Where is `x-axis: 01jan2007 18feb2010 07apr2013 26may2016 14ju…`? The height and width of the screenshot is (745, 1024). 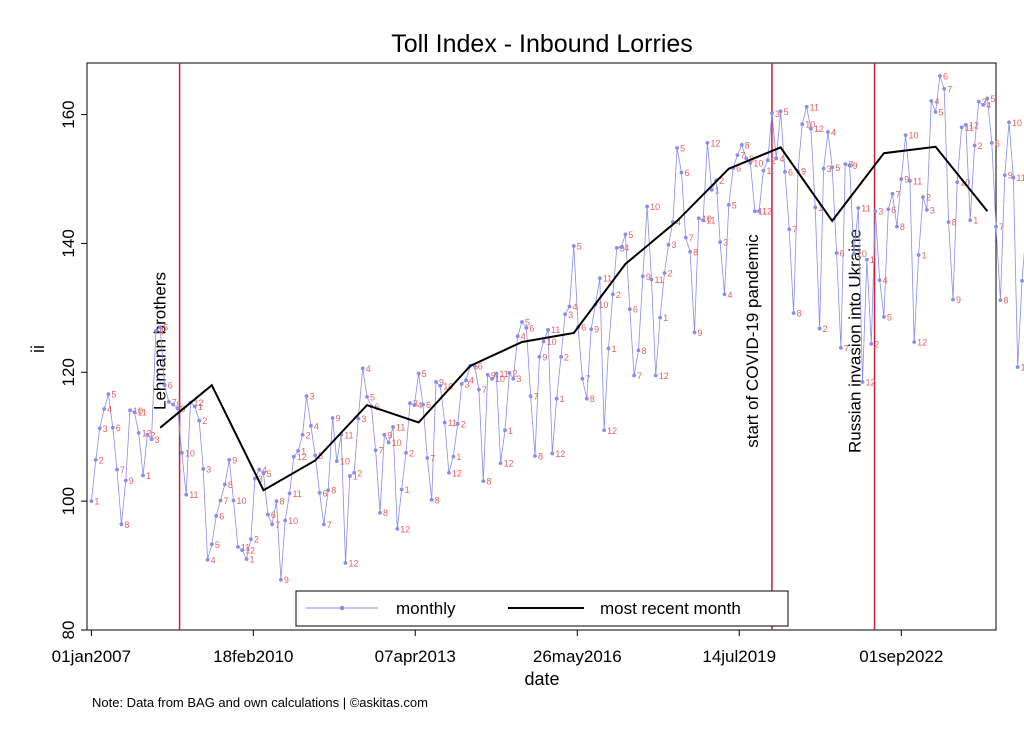 x-axis: 01jan2007 18feb2010 07apr2013 26may2016 14ju… is located at coordinates (497, 648).